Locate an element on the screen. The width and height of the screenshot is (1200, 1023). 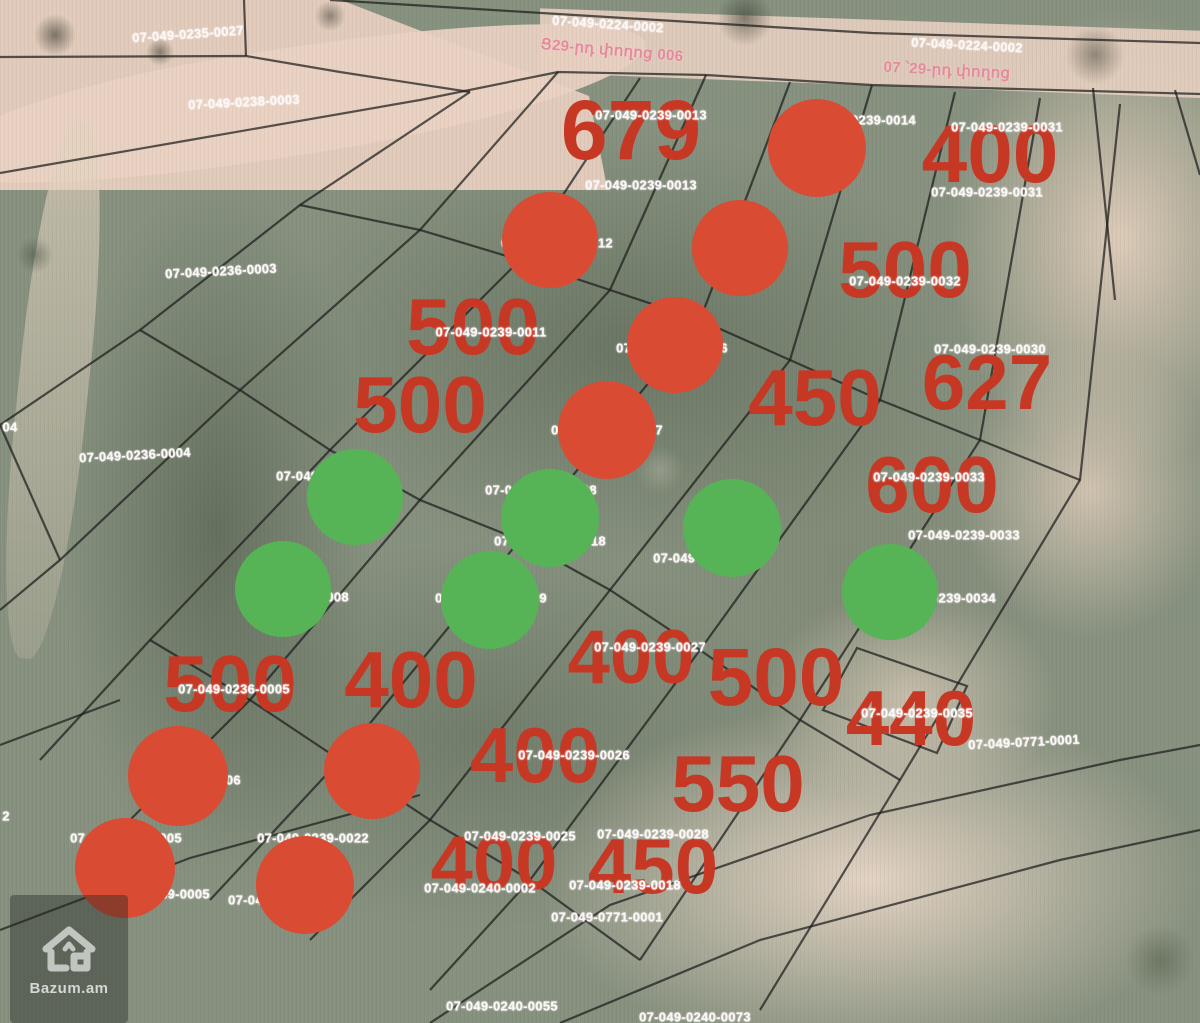
price-label: 450 is located at coordinates (815, 397).